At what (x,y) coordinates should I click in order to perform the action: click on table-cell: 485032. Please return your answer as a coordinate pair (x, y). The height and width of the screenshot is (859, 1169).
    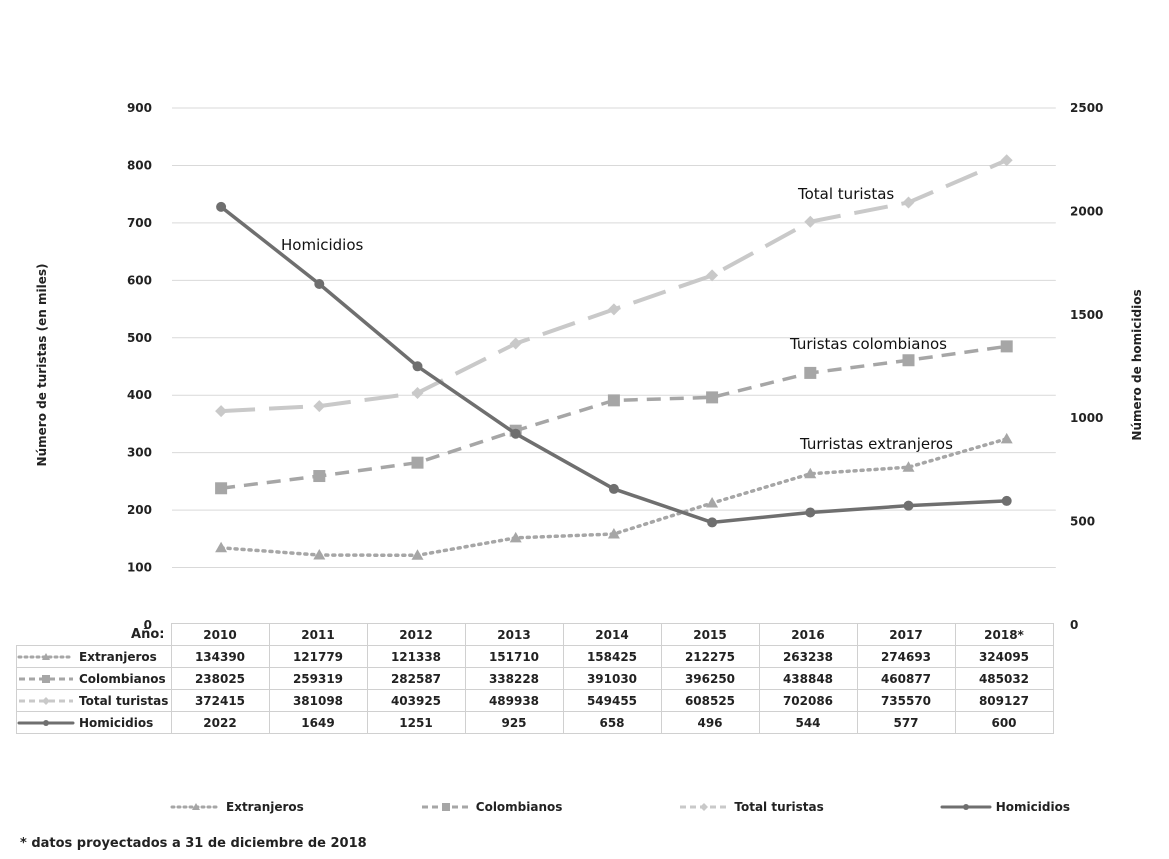
    Looking at the image, I should click on (1004, 678).